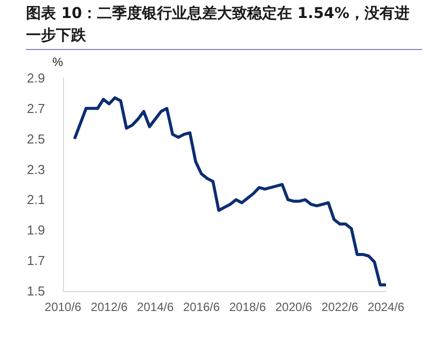 The width and height of the screenshot is (432, 348). I want to click on y-axis-title: %, so click(58, 62).